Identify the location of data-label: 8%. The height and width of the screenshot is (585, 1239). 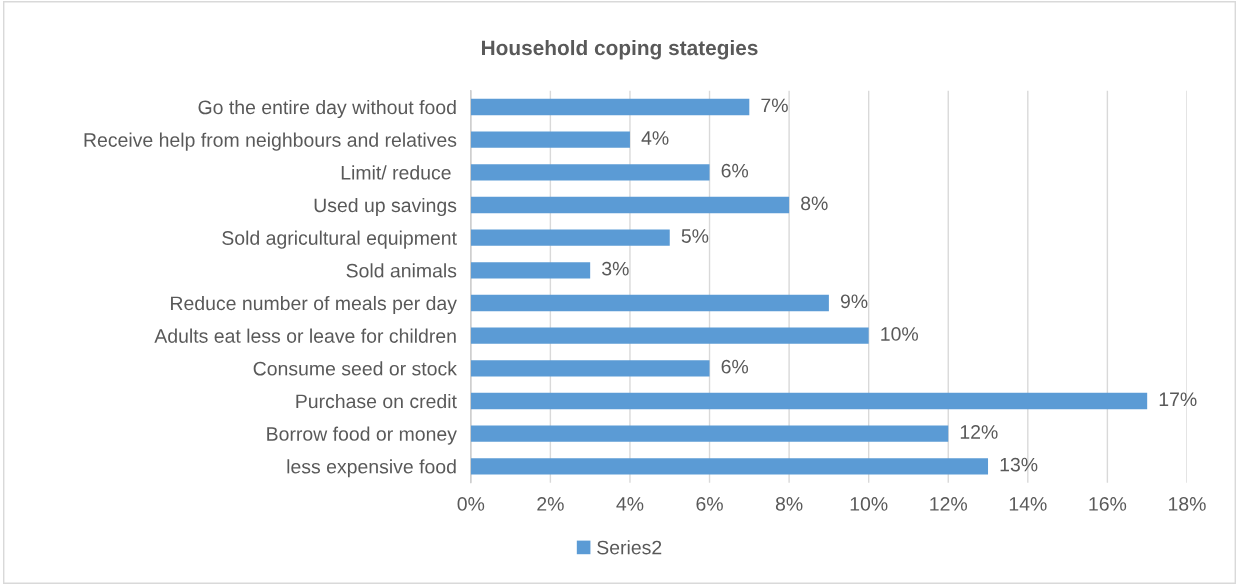
(814, 203).